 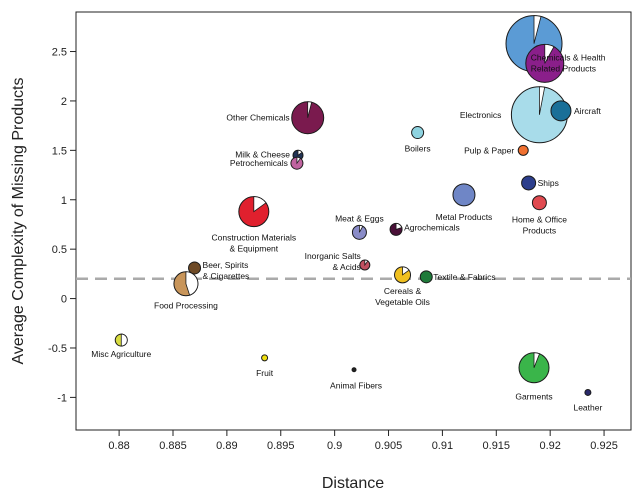 I want to click on x-tick-label: 0.905, so click(x=389, y=446).